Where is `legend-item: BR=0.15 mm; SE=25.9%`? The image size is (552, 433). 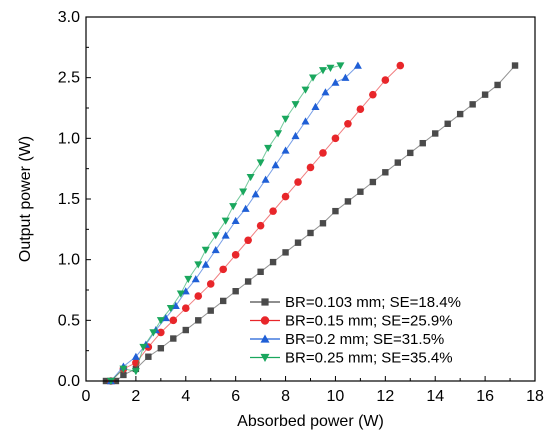 legend-item: BR=0.15 mm; SE=25.9% is located at coordinates (351, 321).